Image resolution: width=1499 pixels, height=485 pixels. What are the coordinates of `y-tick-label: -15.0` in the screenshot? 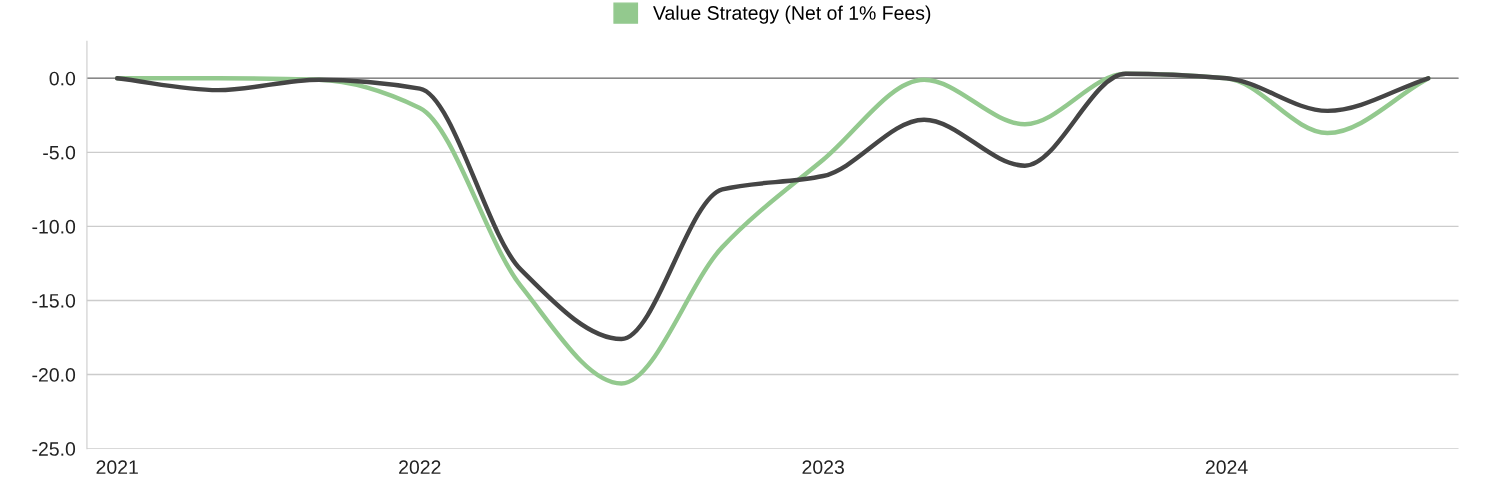 It's located at (54, 300).